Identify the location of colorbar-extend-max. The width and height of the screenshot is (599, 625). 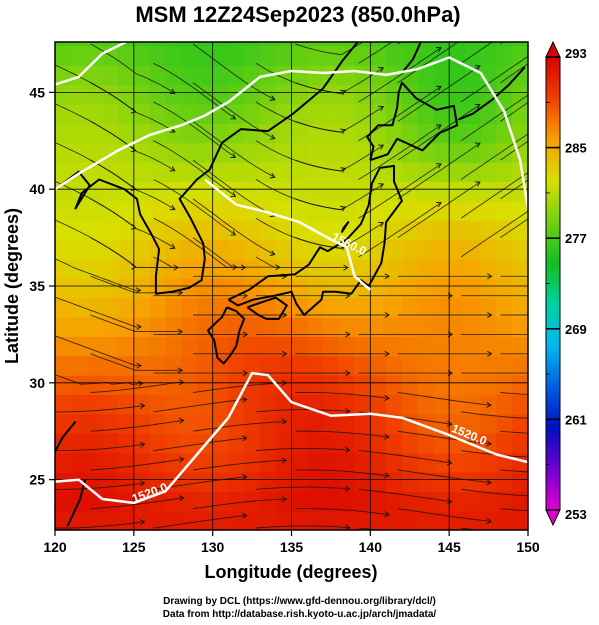
(553, 49).